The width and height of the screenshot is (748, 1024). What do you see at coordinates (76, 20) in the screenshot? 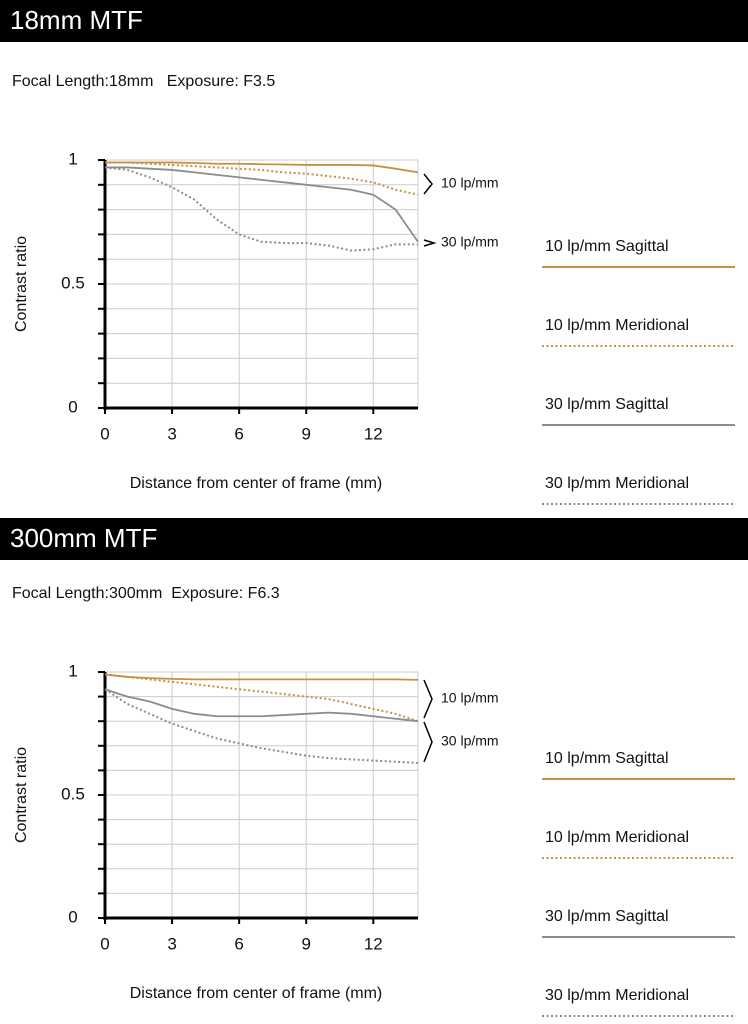
I see `chart-title: 18mm MTF` at bounding box center [76, 20].